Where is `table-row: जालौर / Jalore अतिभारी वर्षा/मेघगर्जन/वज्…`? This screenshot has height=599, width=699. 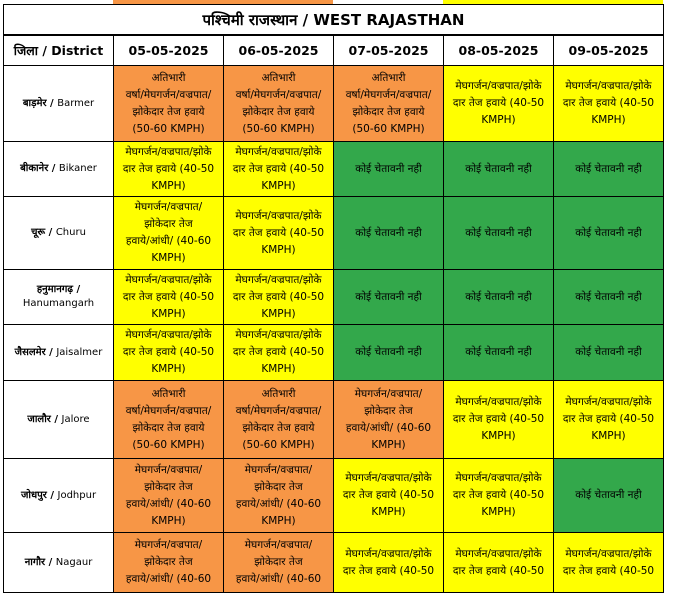 table-row: जालौर / Jalore अतिभारी वर्षा/मेघगर्जन/वज्… is located at coordinates (333, 419).